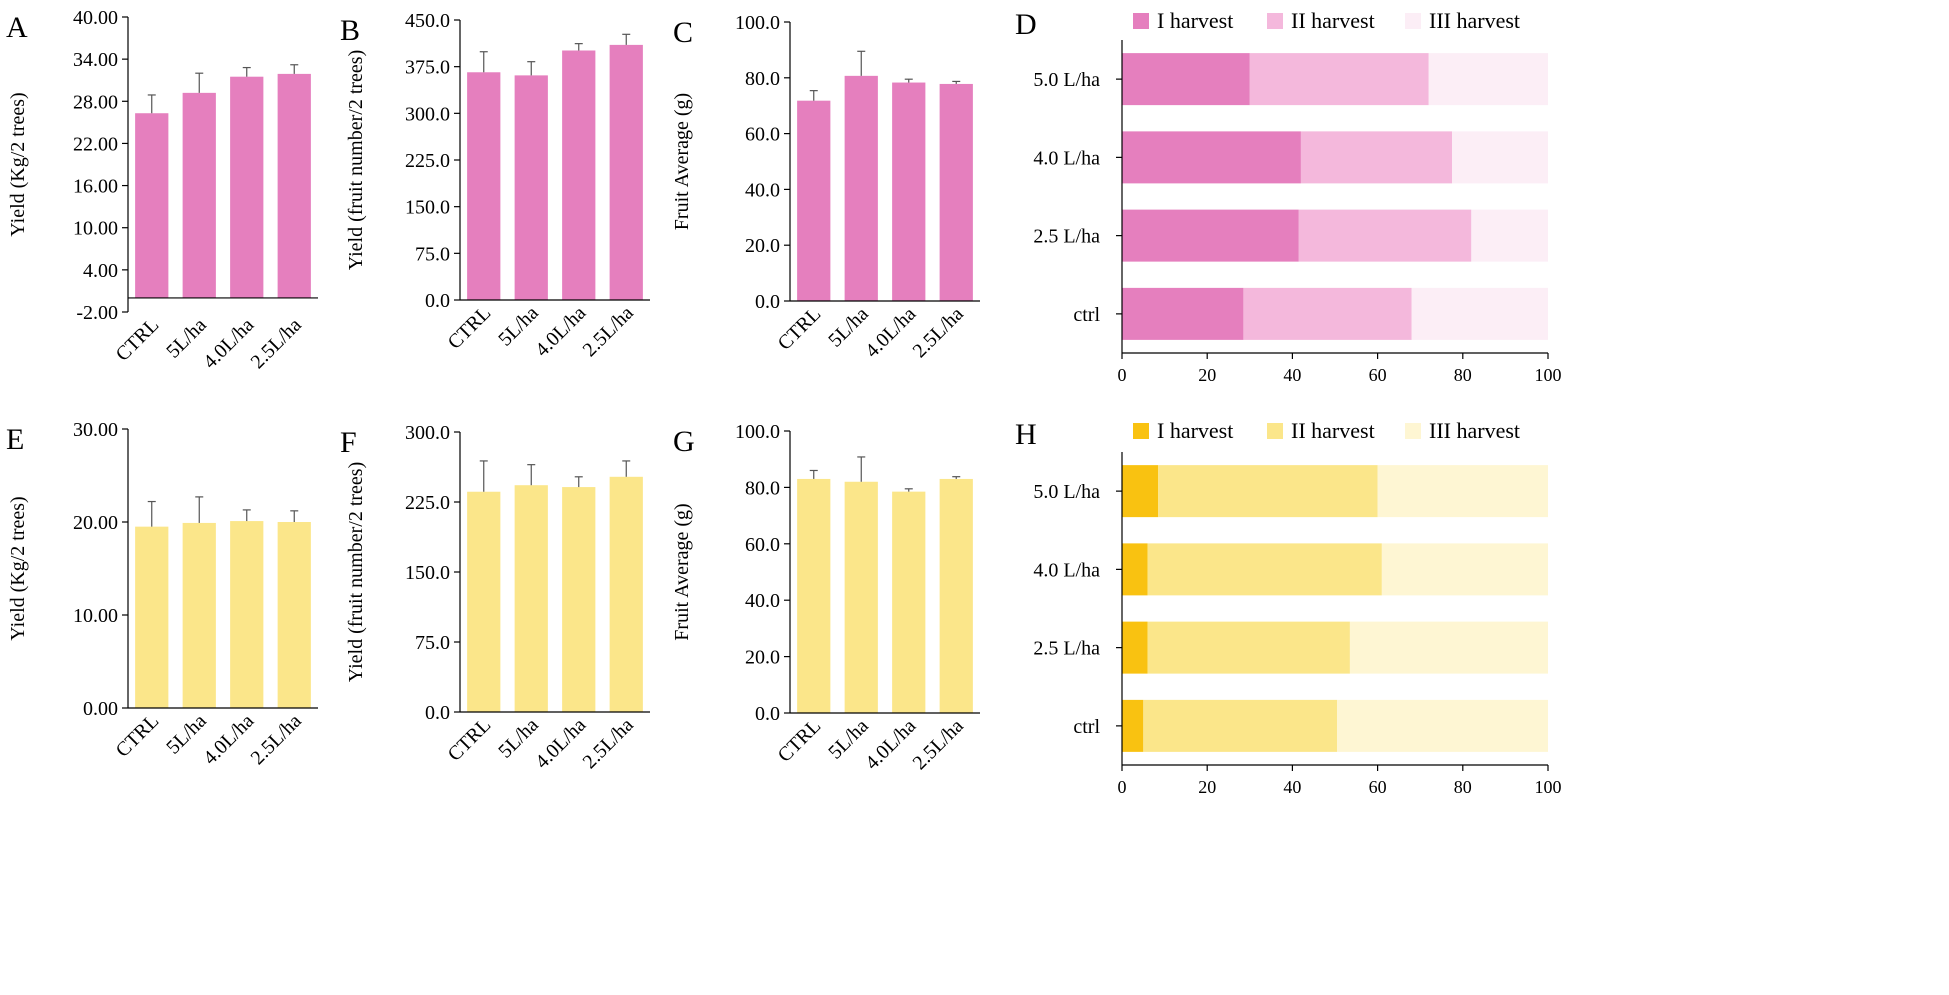 This screenshot has height=995, width=1949. What do you see at coordinates (15, 439) in the screenshot?
I see `panel-letter-e: E` at bounding box center [15, 439].